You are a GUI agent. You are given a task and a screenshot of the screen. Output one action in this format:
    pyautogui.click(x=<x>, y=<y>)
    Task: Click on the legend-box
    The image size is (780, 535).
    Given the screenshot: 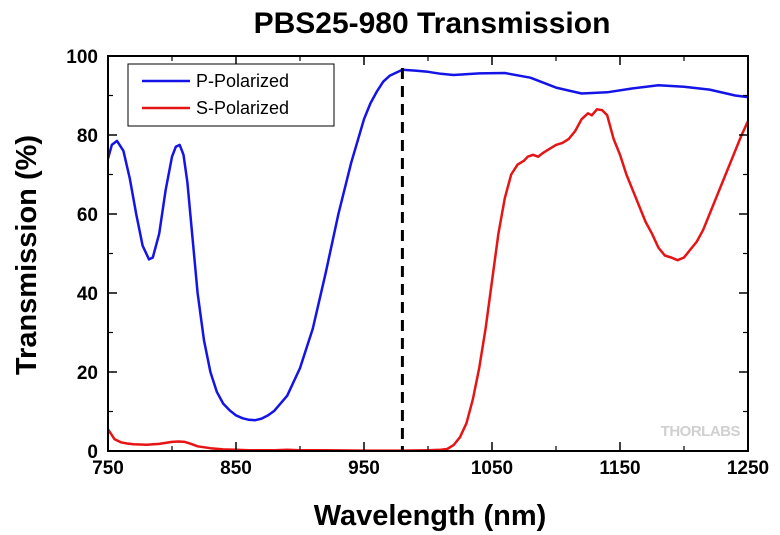 What is the action you would take?
    pyautogui.click(x=231, y=95)
    